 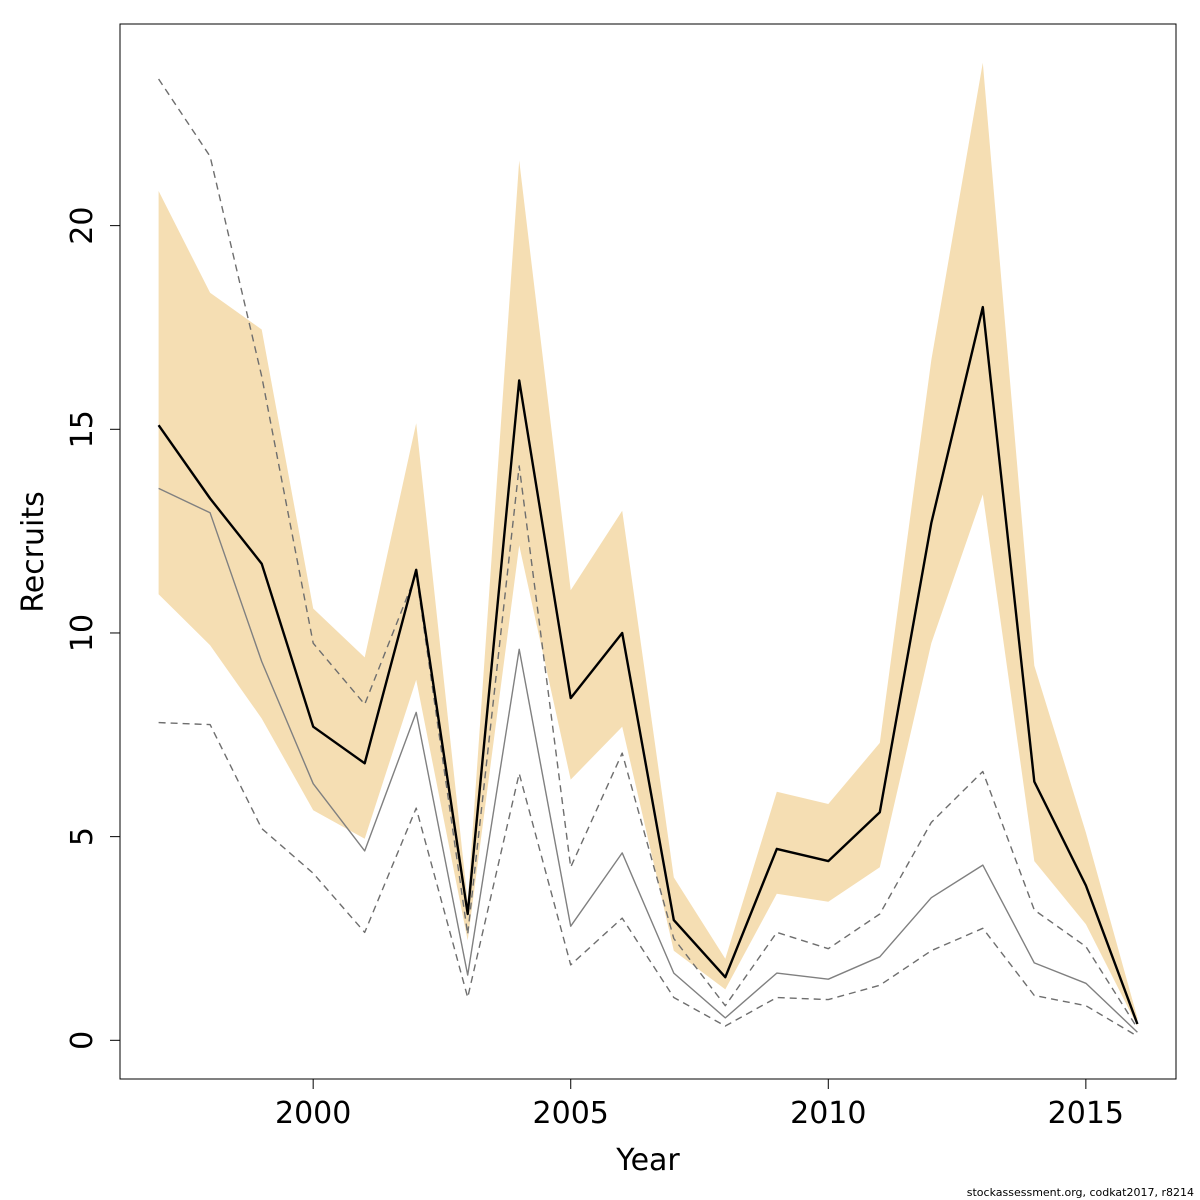 What do you see at coordinates (82, 836) in the screenshot?
I see `y-tick-label: 5` at bounding box center [82, 836].